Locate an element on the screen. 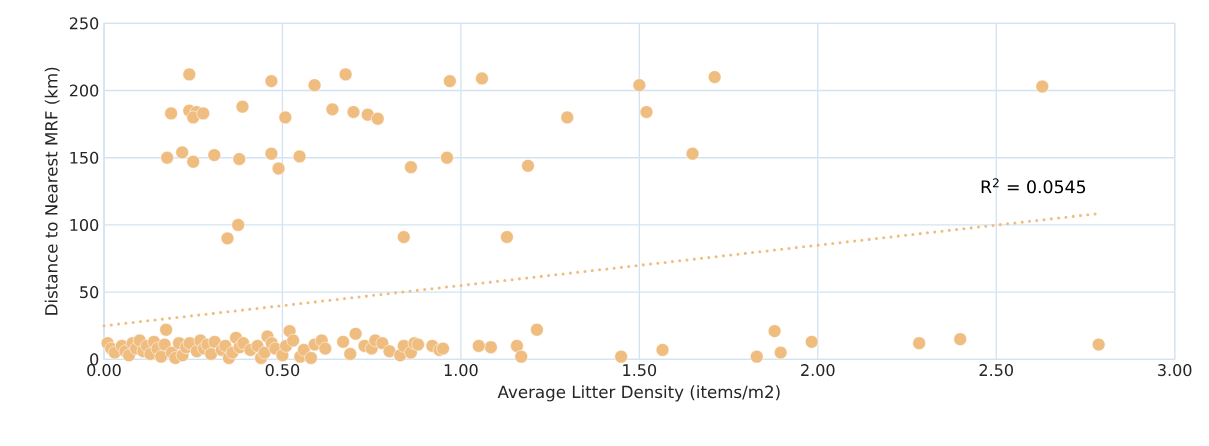  x-tick-label: 1.50 is located at coordinates (640, 370).